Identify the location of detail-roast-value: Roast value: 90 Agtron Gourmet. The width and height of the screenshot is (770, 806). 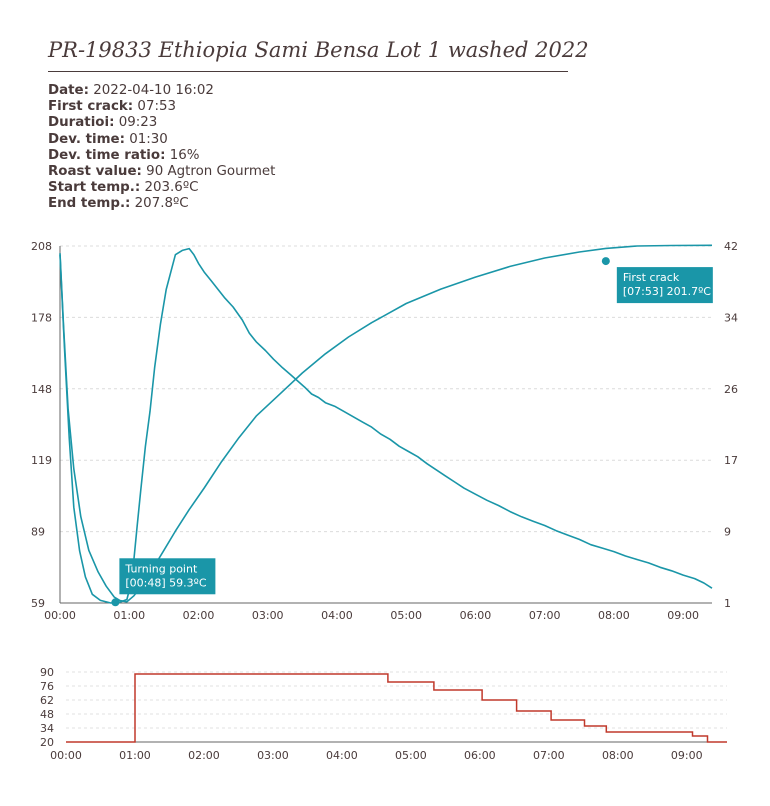
(161, 172).